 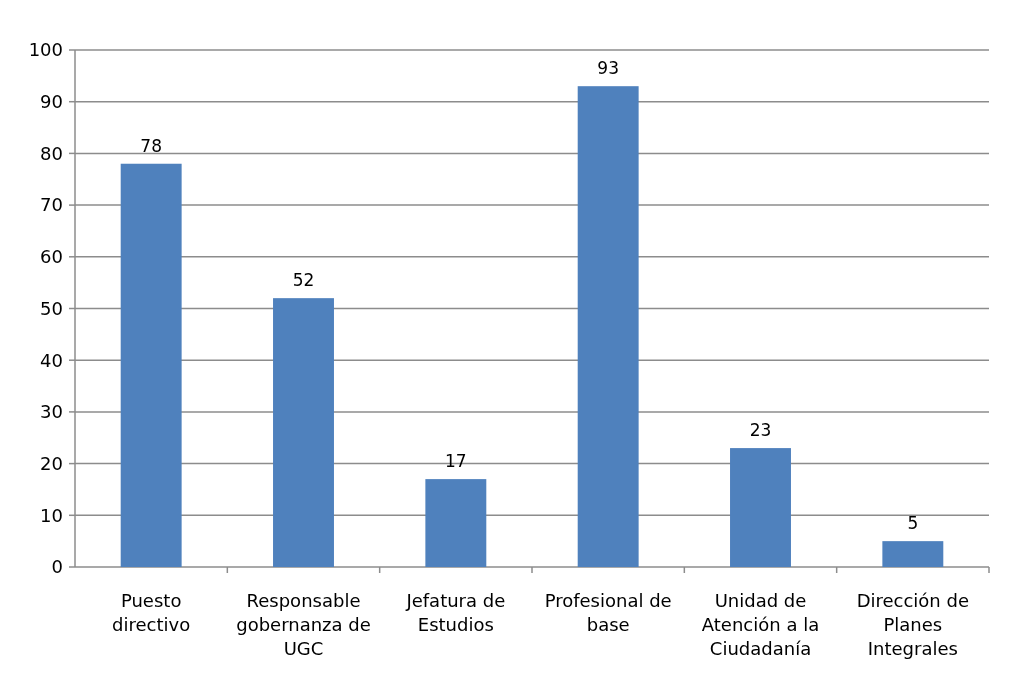 What do you see at coordinates (760, 624) in the screenshot?
I see `x-tick-label: Unidad de Atención a la Ciudadanía` at bounding box center [760, 624].